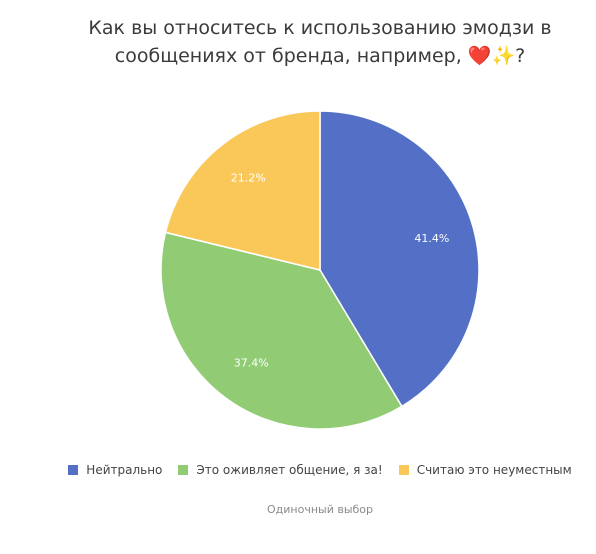 The height and width of the screenshot is (554, 596). What do you see at coordinates (494, 470) in the screenshot?
I see `legend-label-inappropriate: Считаю это неуместным` at bounding box center [494, 470].